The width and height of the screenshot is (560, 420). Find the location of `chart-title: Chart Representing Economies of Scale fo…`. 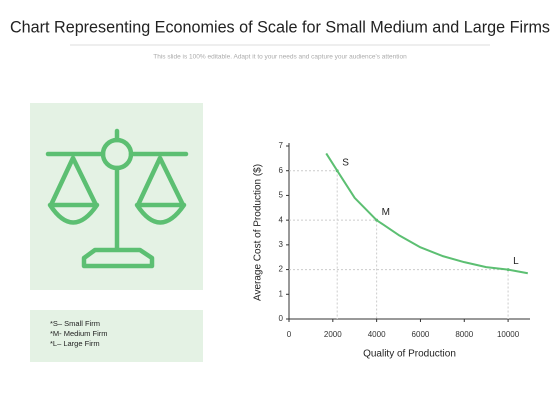

chart-title: Chart Representing Economies of Scale fo… is located at coordinates (280, 26).